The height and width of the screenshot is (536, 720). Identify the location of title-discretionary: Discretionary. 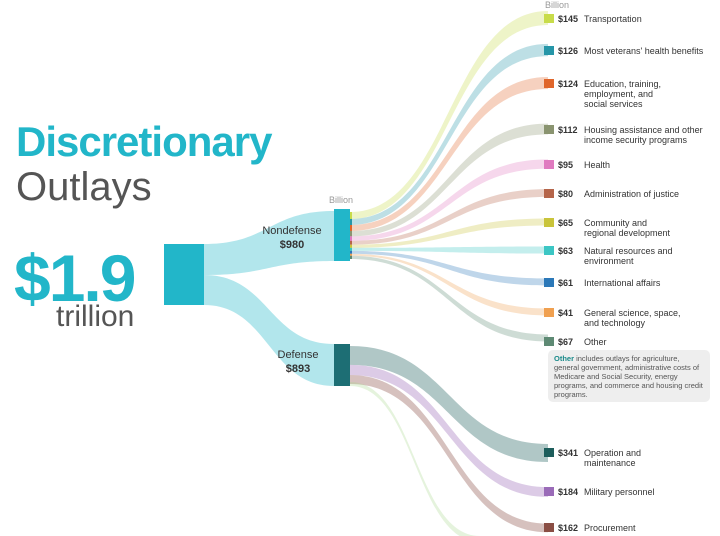
(144, 141).